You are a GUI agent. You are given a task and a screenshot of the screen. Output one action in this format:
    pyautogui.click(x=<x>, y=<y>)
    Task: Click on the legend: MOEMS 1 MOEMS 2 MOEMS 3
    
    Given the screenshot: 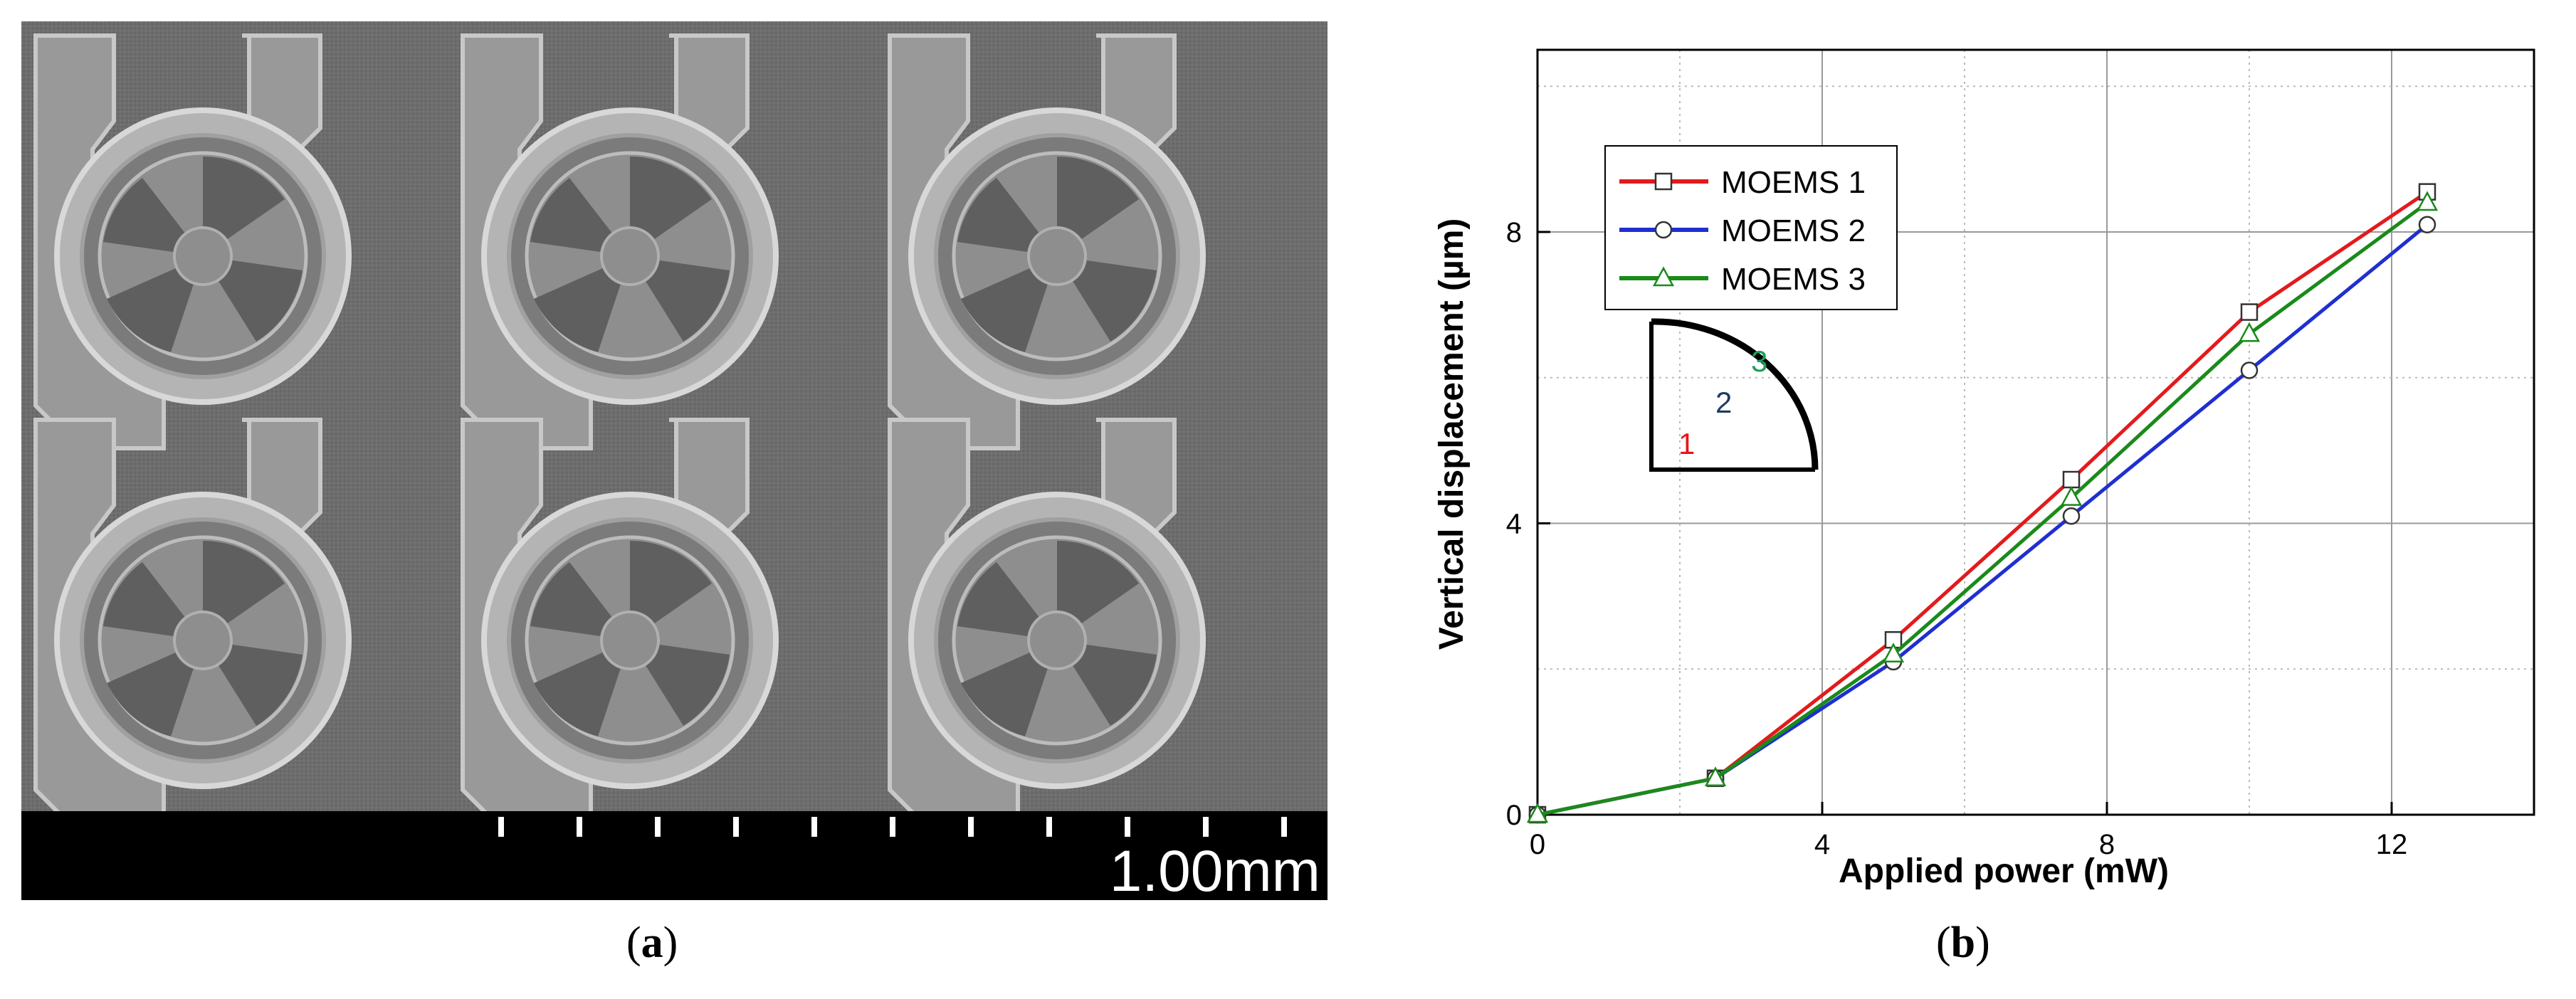 What is the action you would take?
    pyautogui.click(x=1751, y=228)
    